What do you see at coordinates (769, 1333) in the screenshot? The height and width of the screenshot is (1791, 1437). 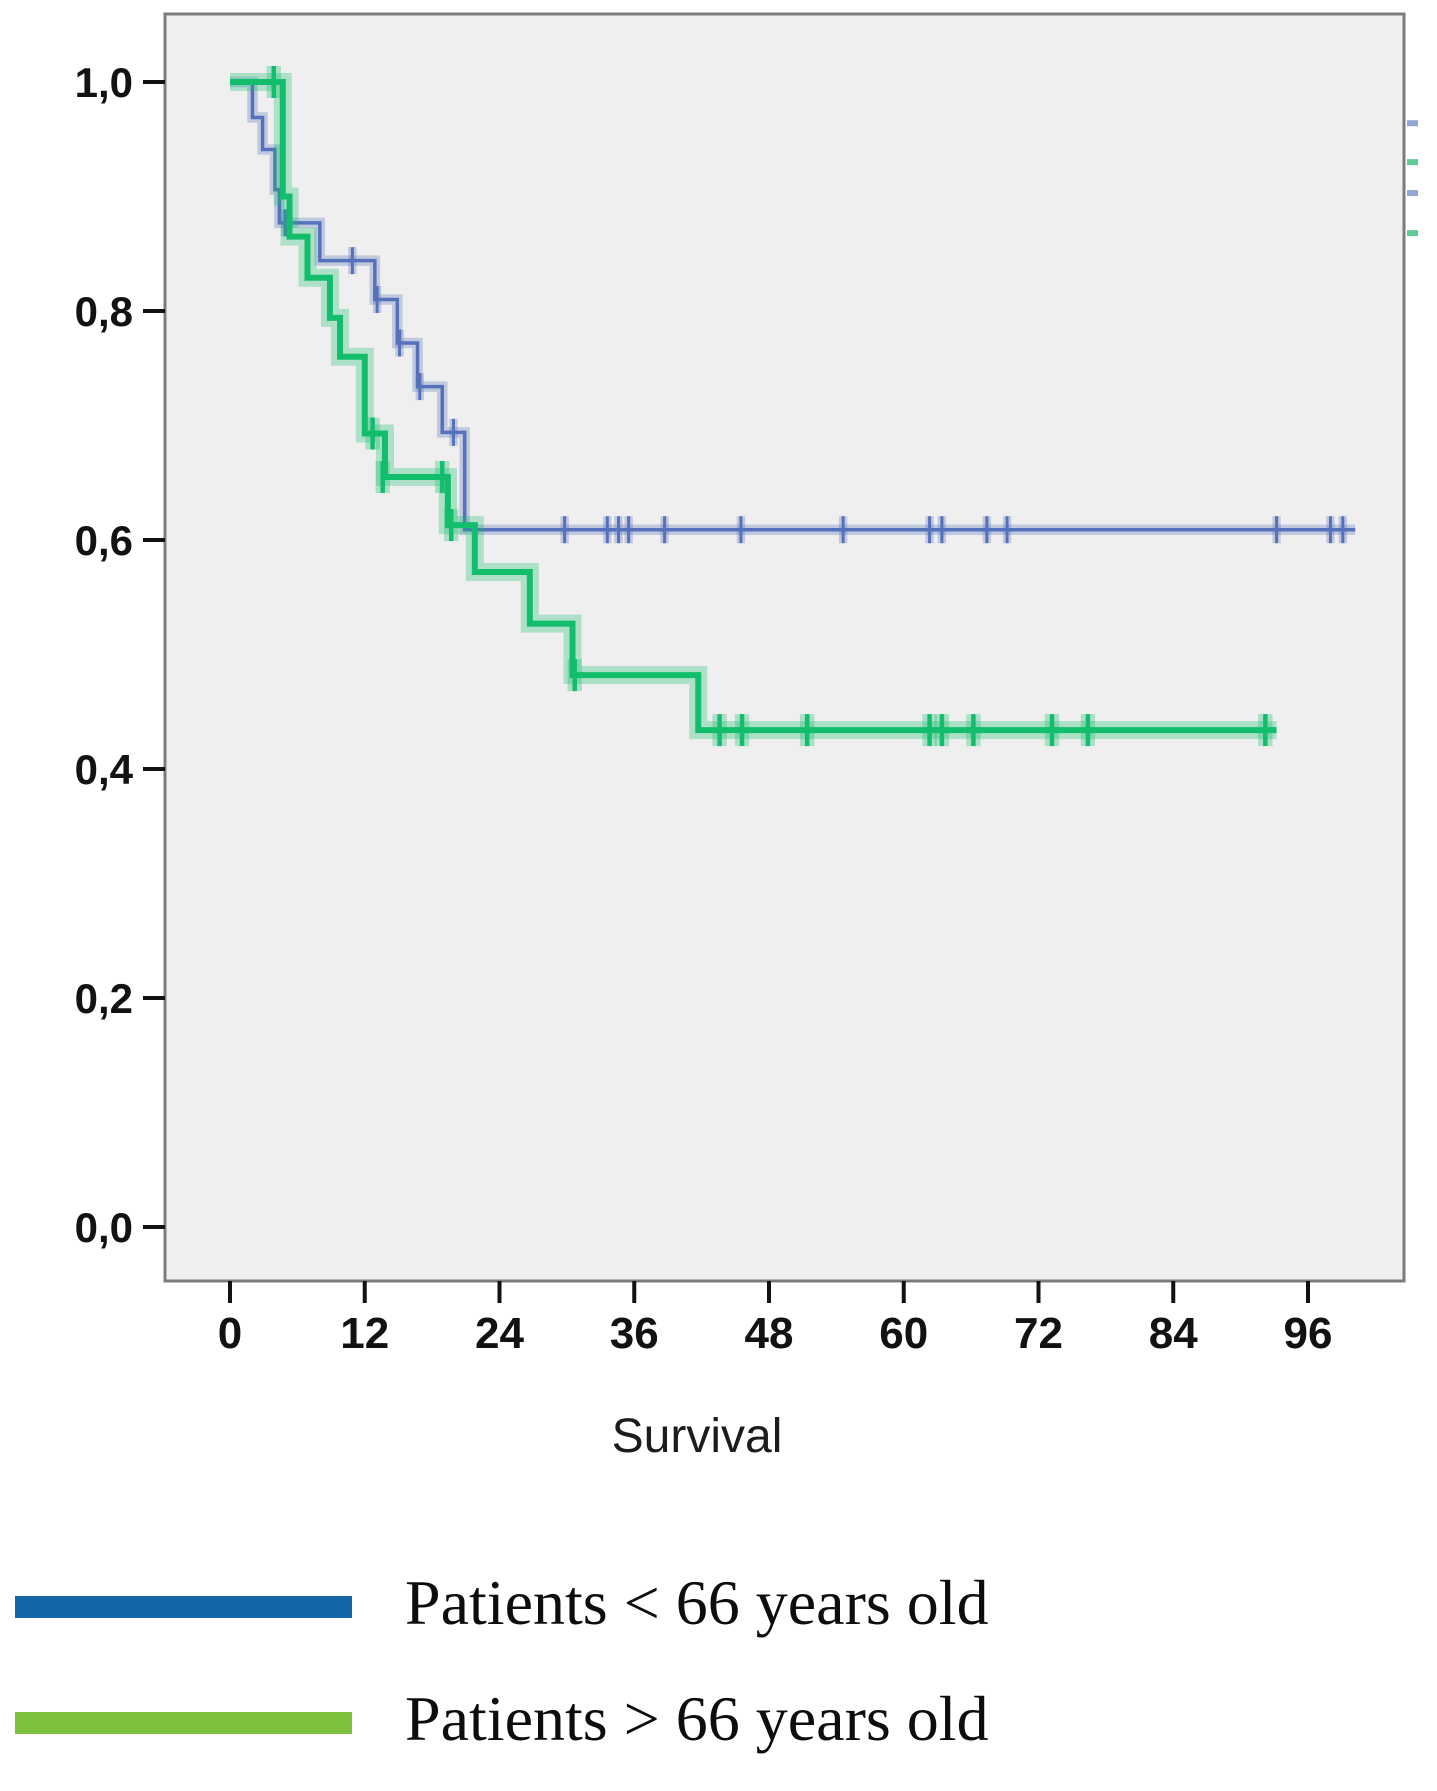 I see `x-axis-tick-label: 48` at bounding box center [769, 1333].